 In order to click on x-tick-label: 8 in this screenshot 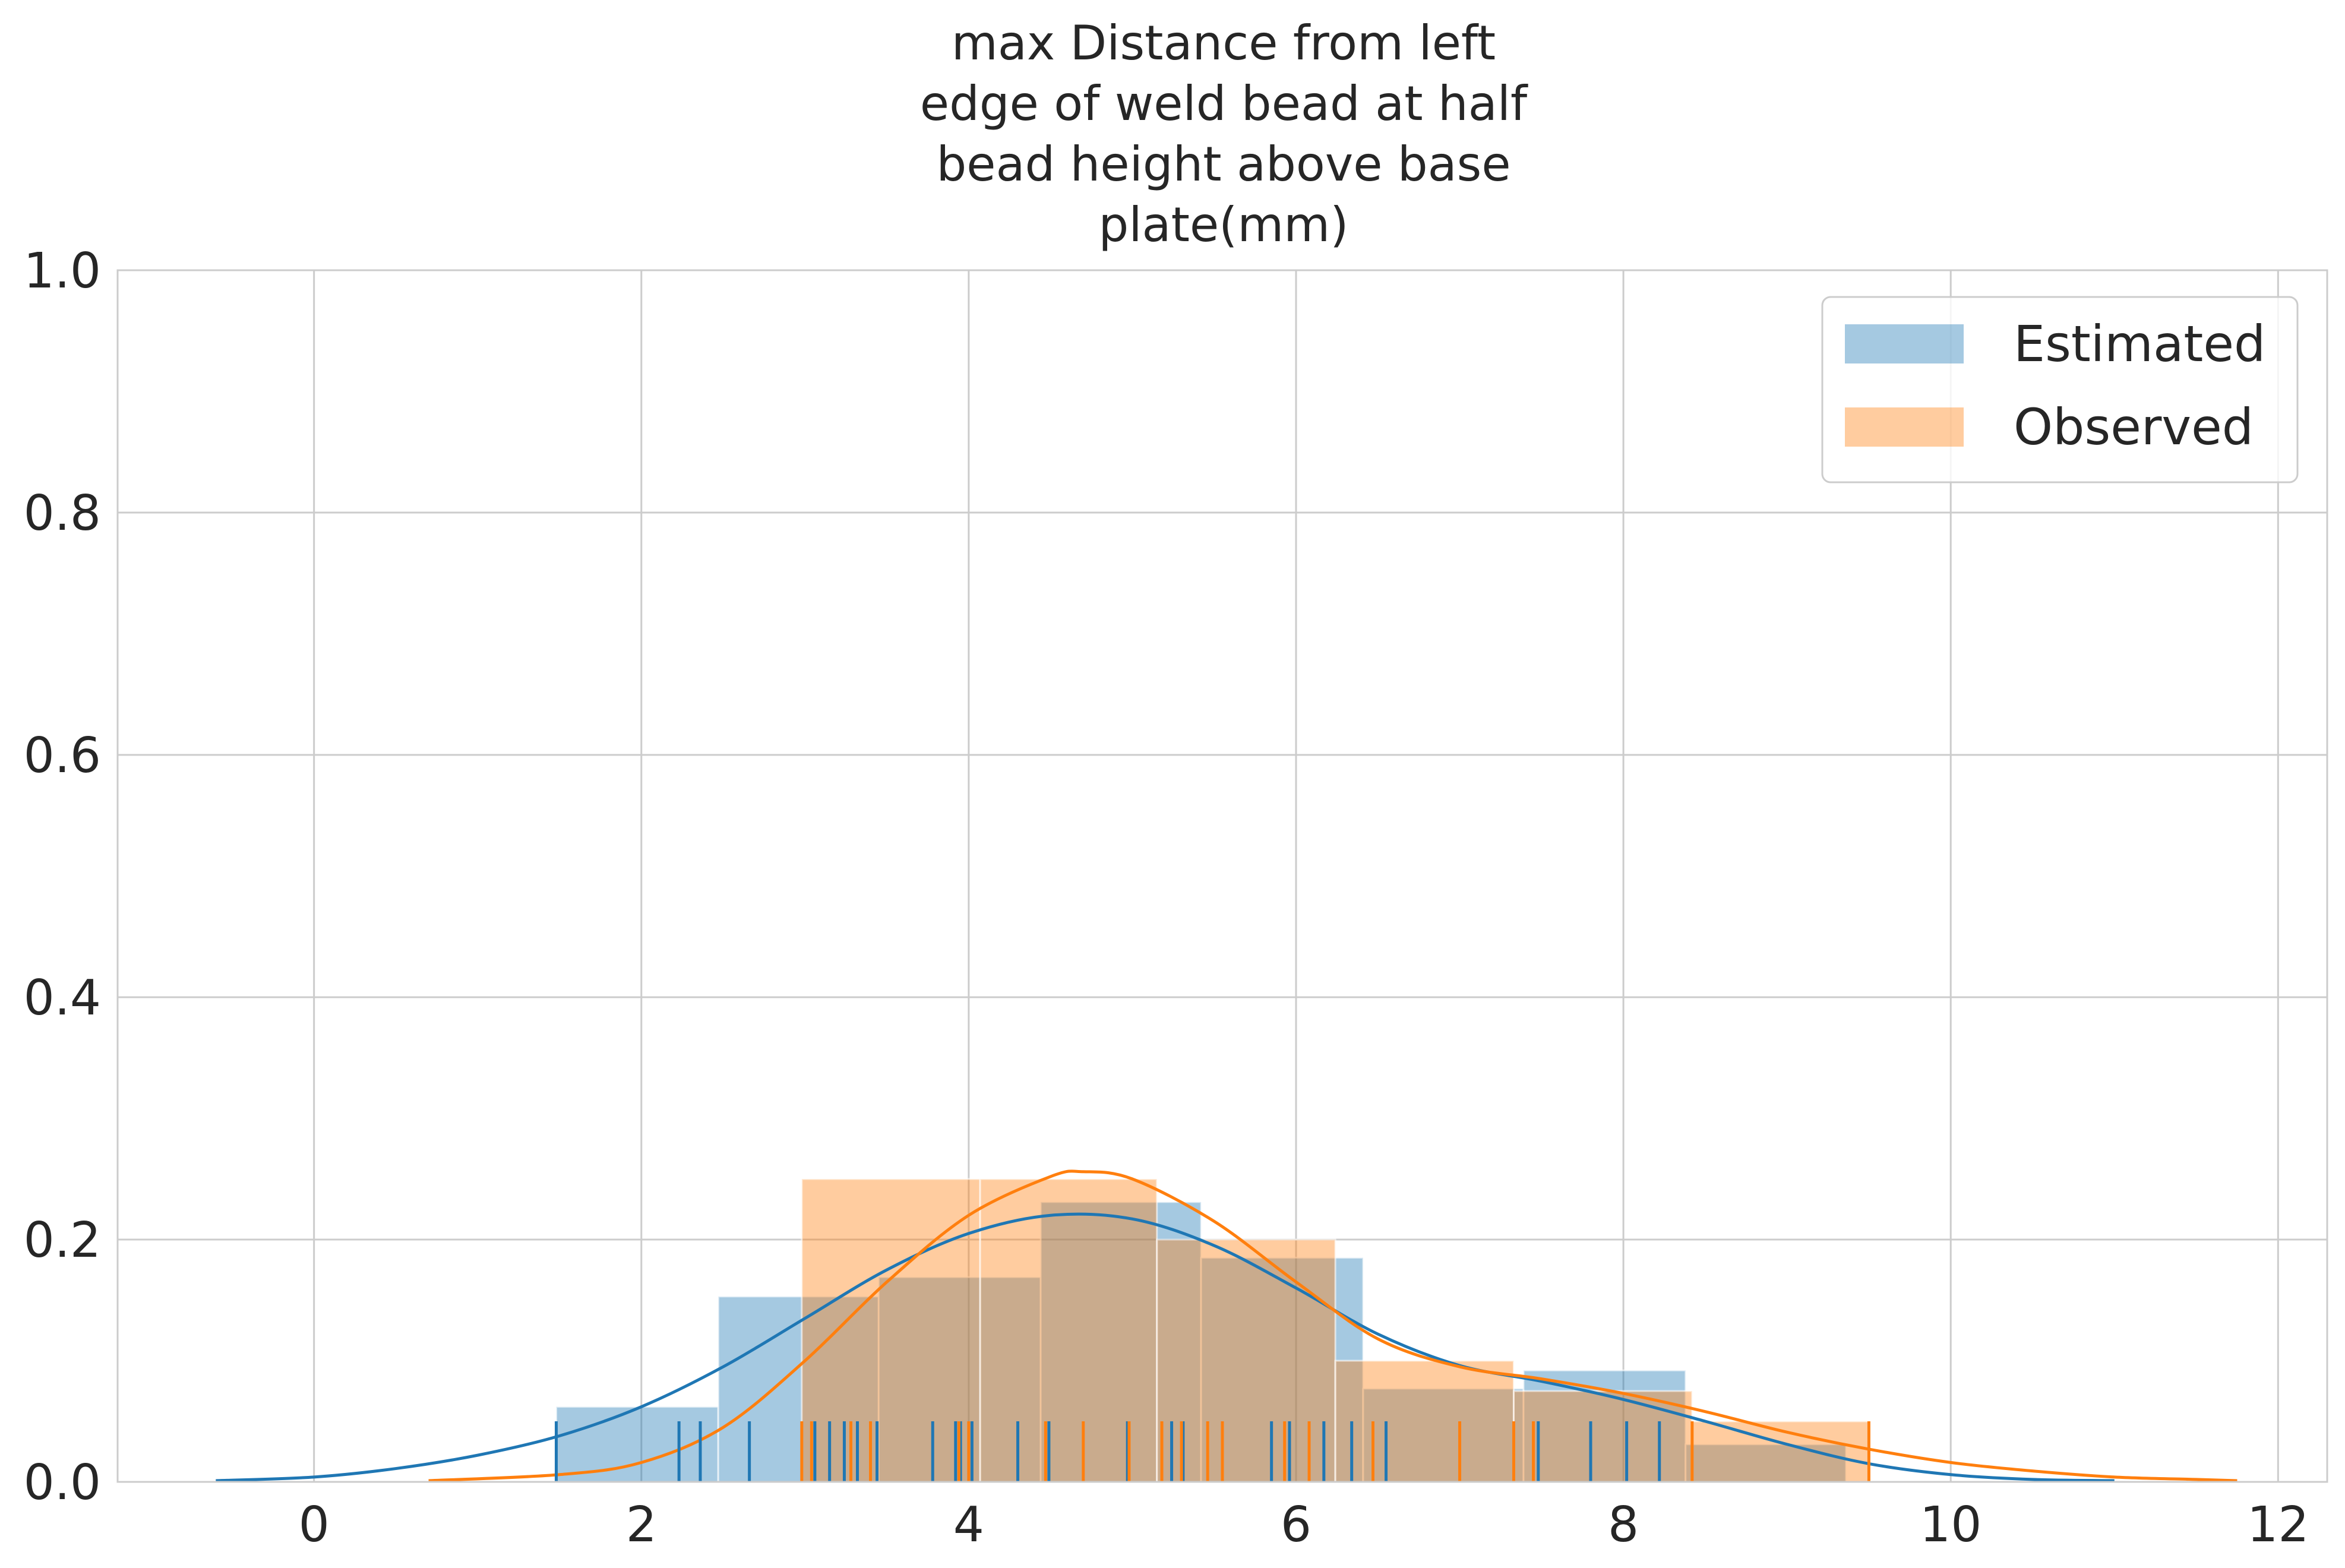, I will do `click(1624, 1525)`.